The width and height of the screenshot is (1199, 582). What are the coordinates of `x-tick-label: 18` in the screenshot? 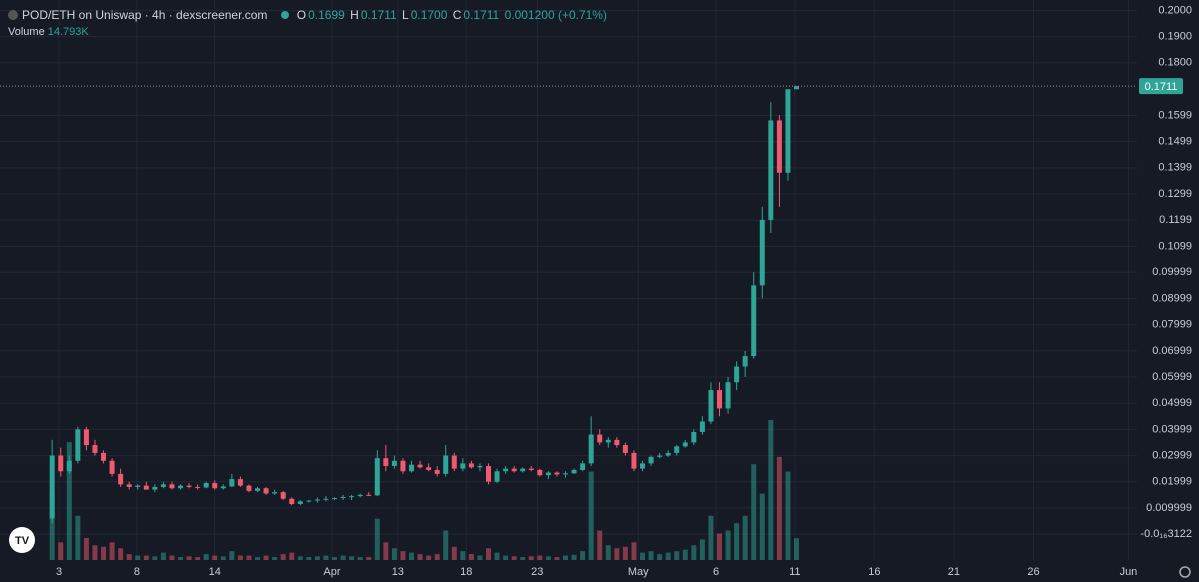 It's located at (466, 572).